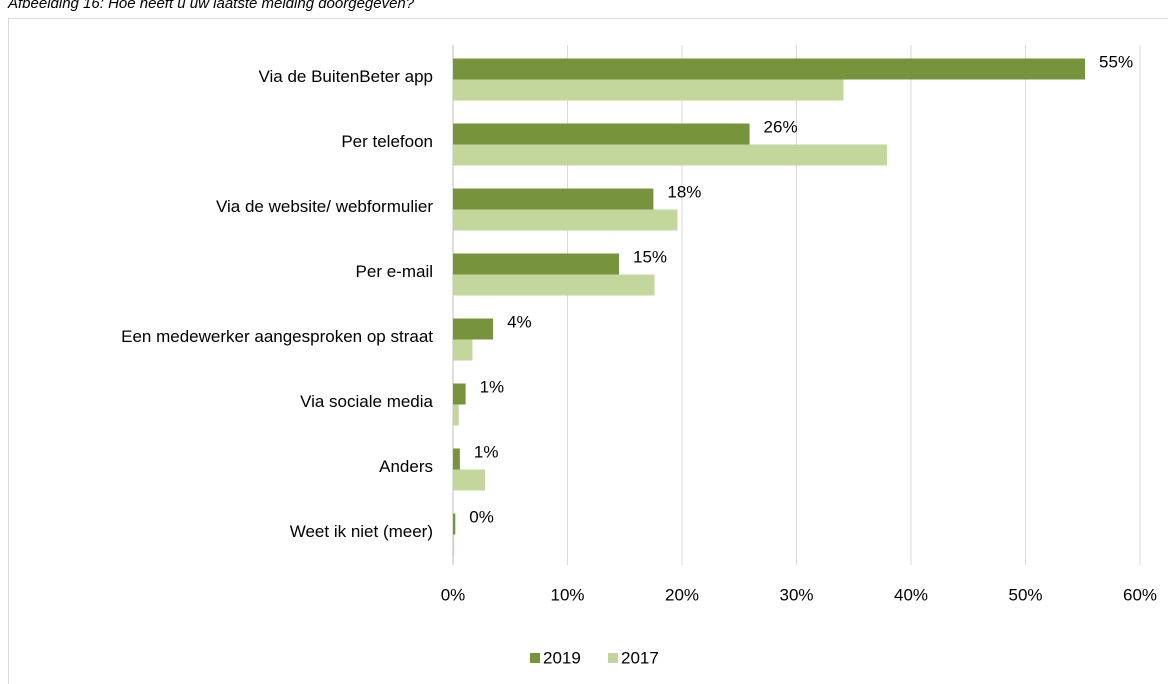 The width and height of the screenshot is (1168, 684). What do you see at coordinates (453, 594) in the screenshot?
I see `x-tick-label: 0%` at bounding box center [453, 594].